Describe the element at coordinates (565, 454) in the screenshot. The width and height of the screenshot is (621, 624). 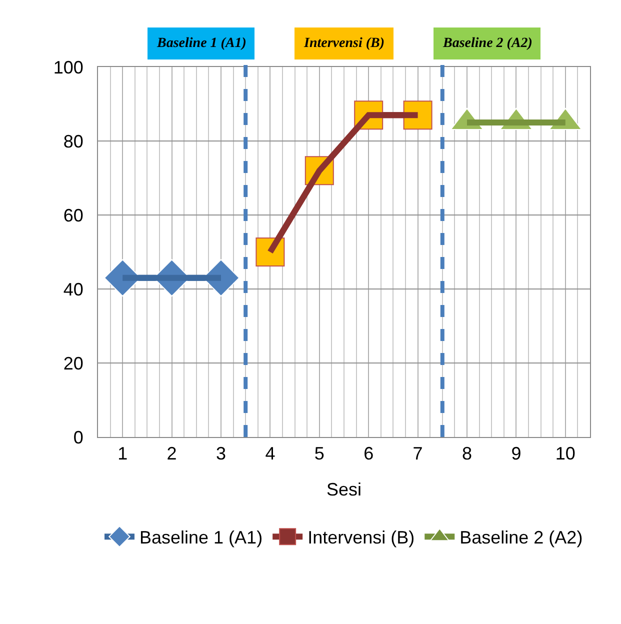
I see `x-tick-label: 10` at that location.